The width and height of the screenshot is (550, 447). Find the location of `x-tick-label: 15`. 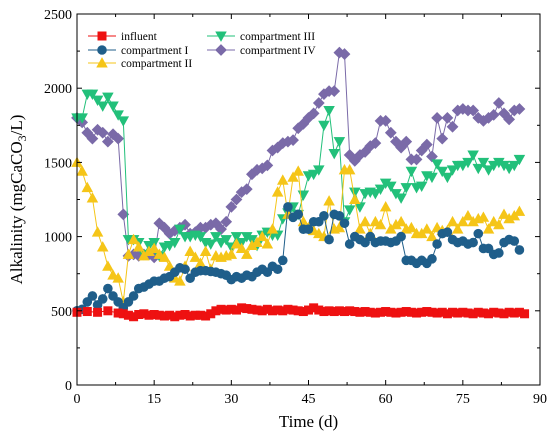

x-tick-label: 15 is located at coordinates (154, 399).